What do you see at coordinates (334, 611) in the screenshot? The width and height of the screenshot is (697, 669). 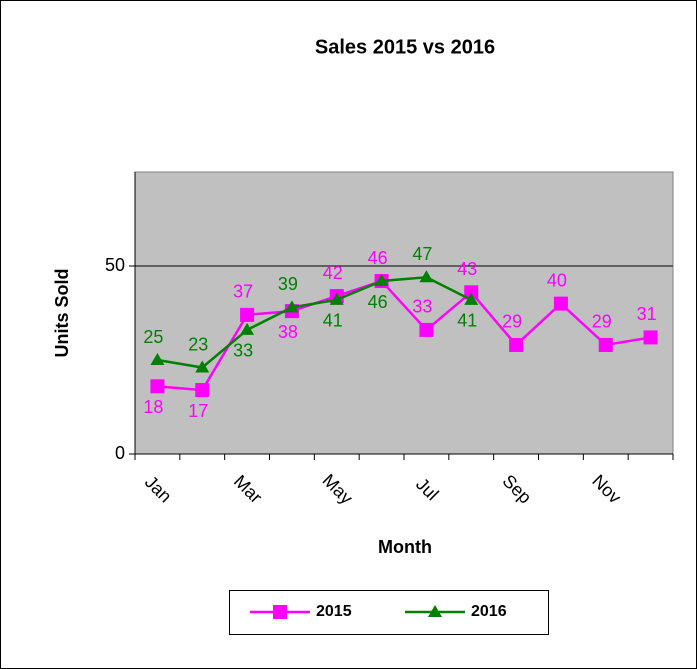 I see `legend-label: 2015` at bounding box center [334, 611].